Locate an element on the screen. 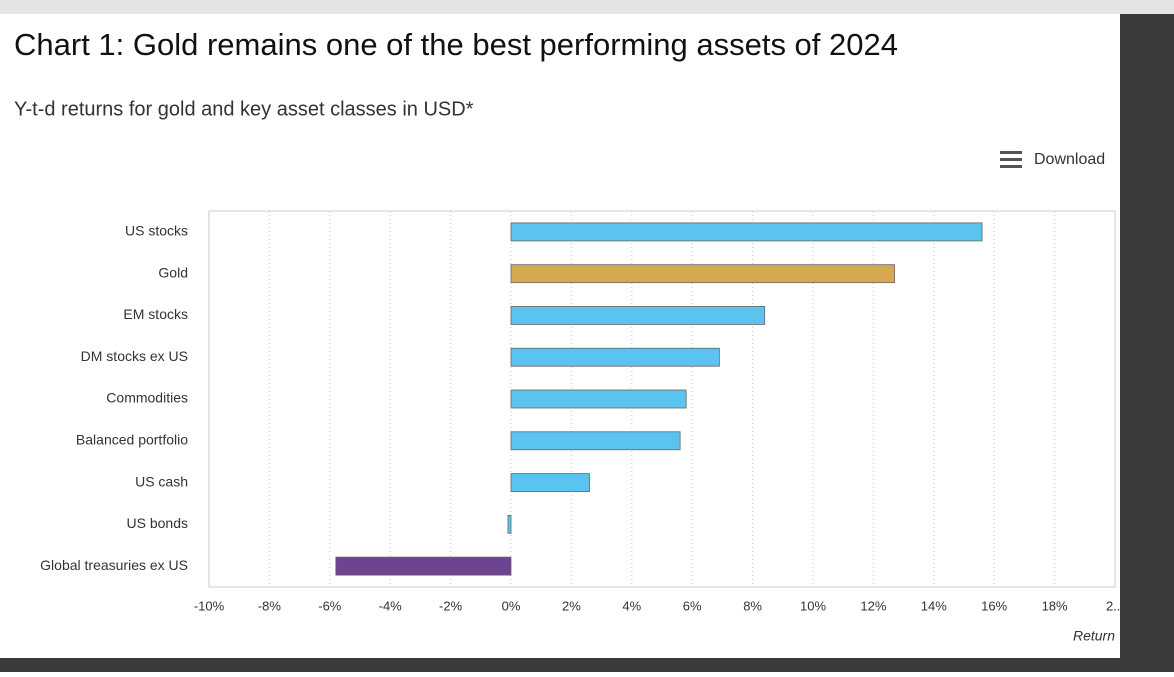 The width and height of the screenshot is (1174, 677). y-tick-label: Commodities is located at coordinates (147, 398).